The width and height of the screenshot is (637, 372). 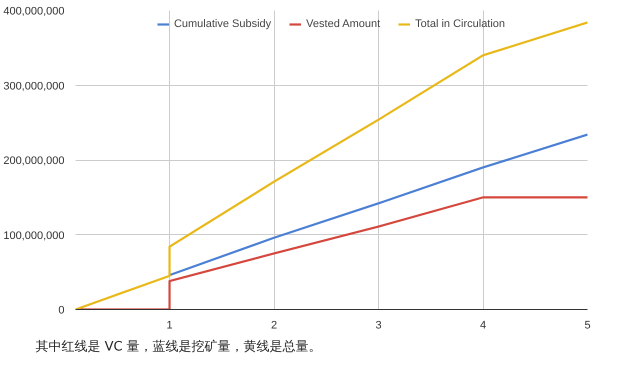 What do you see at coordinates (343, 24) in the screenshot?
I see `legend-label: Vested Amount` at bounding box center [343, 24].